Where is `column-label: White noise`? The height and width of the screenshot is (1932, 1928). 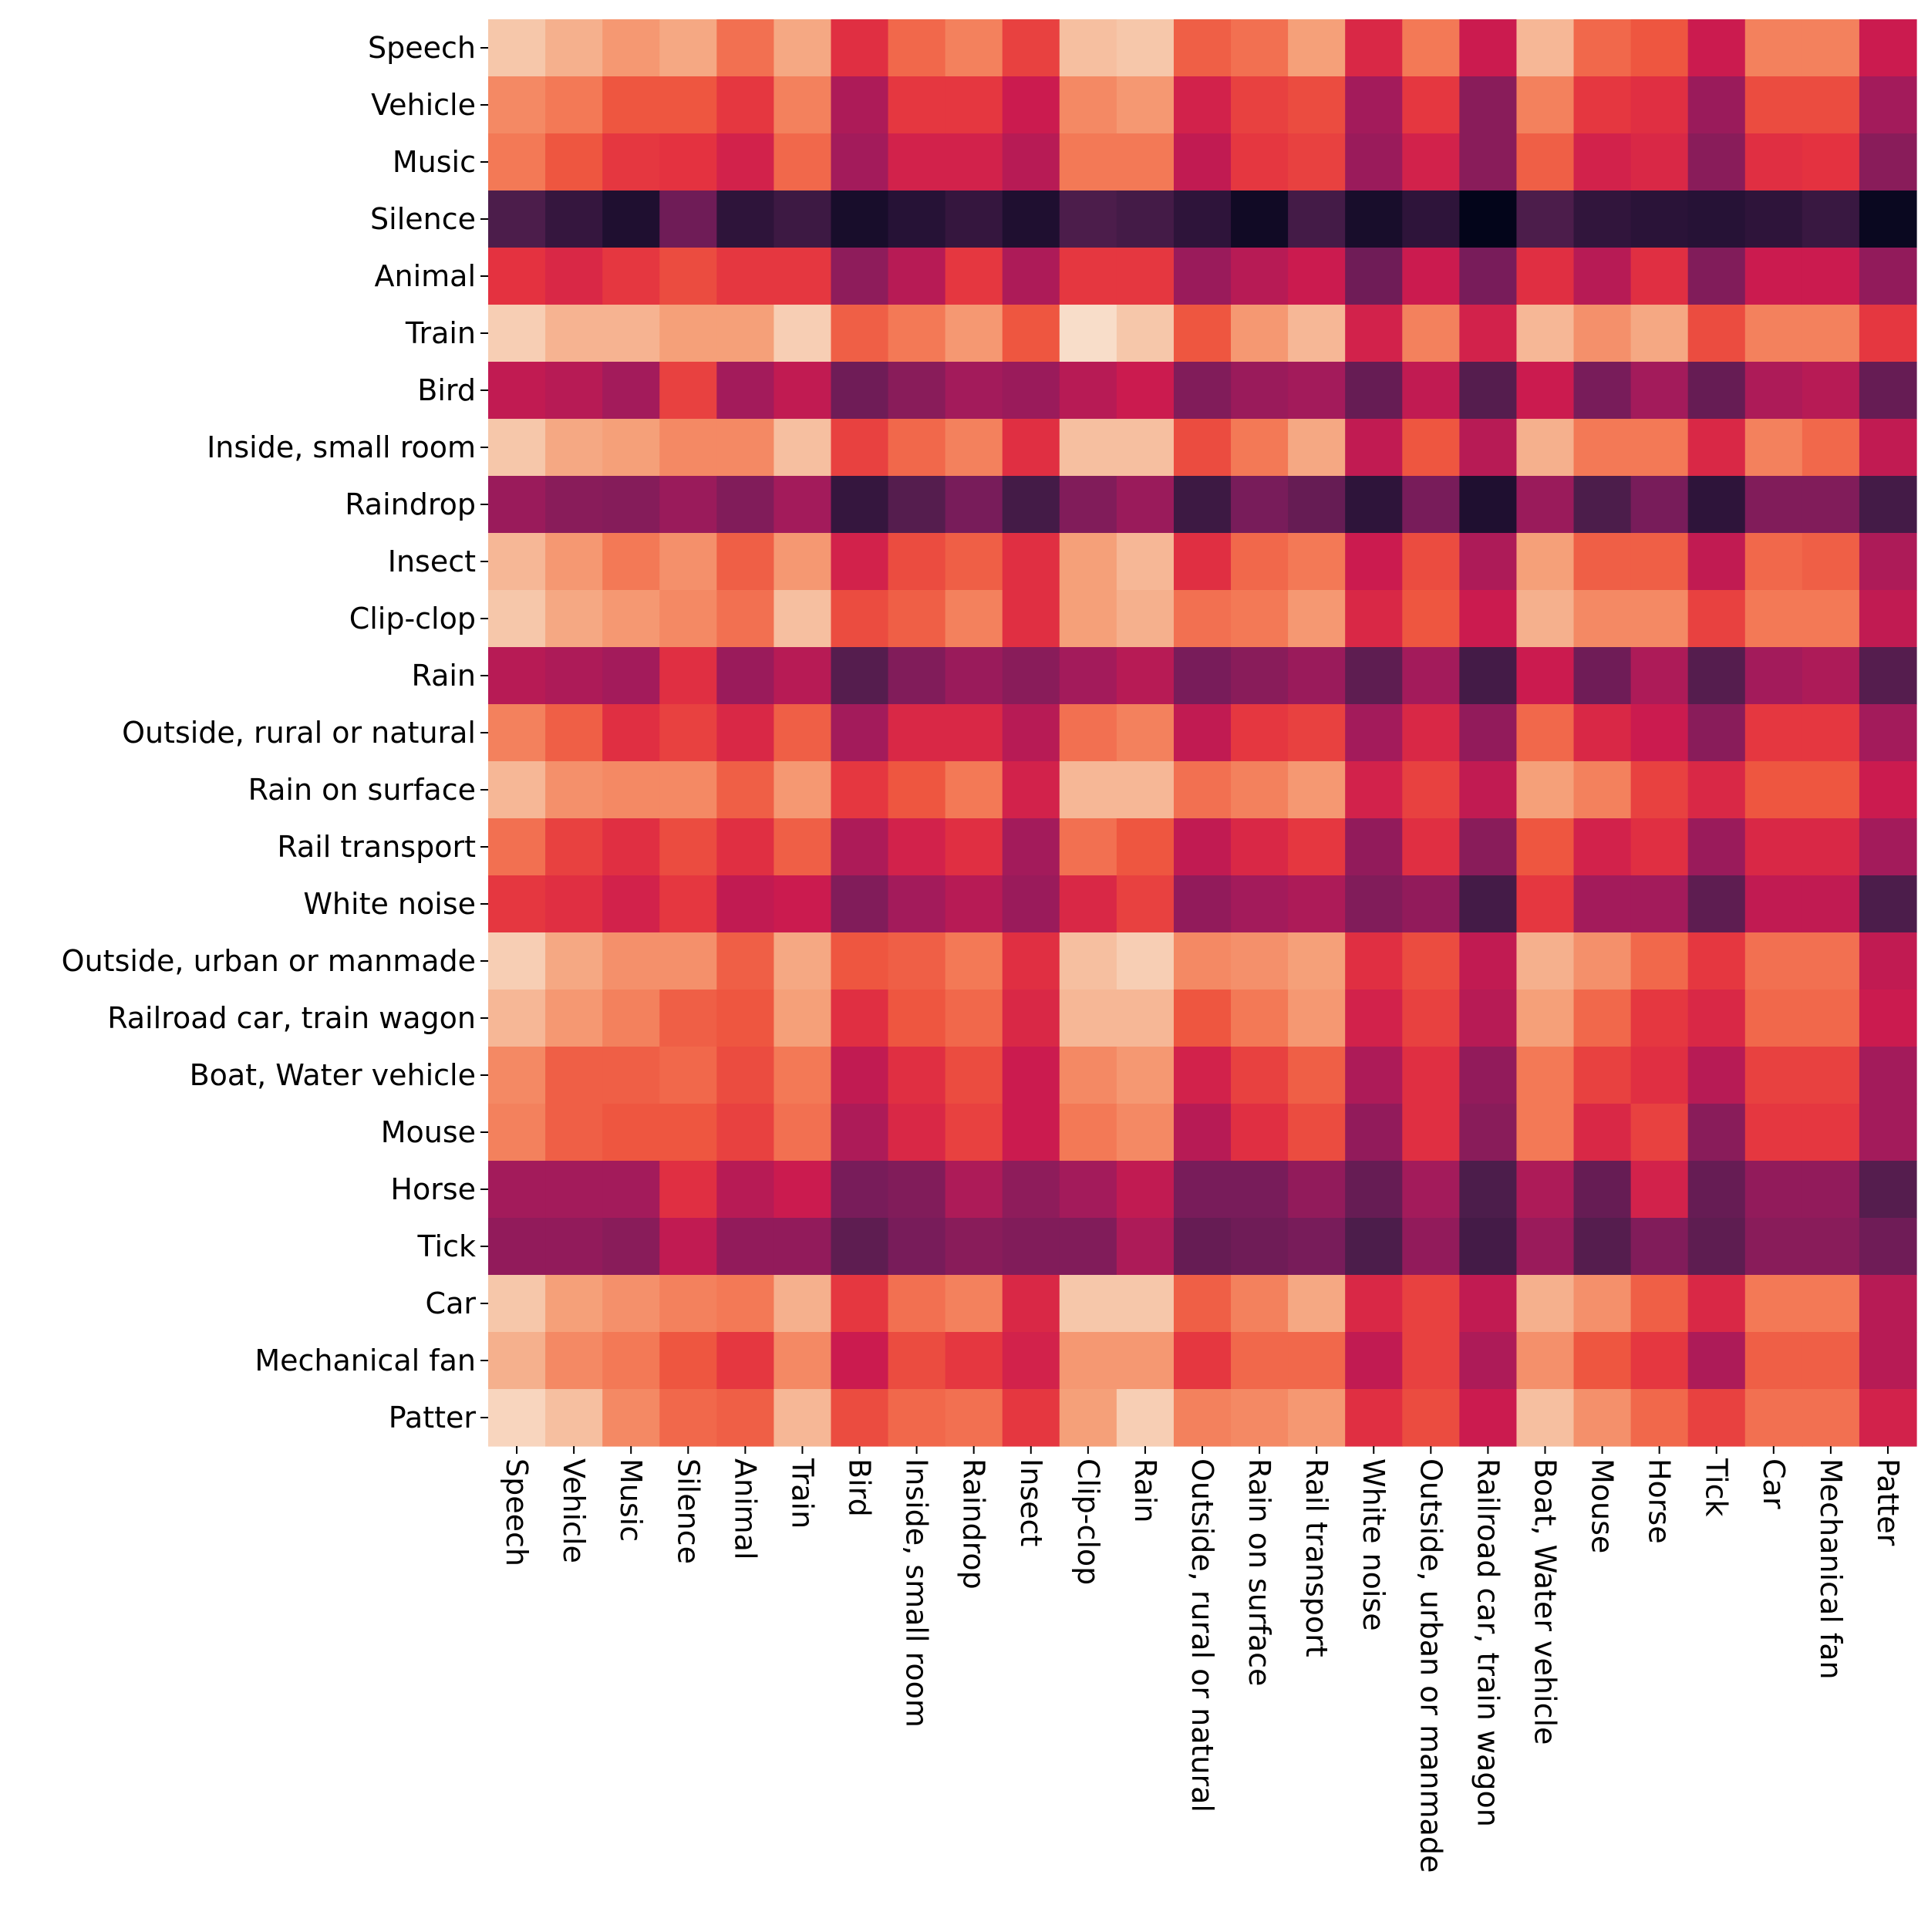
column-label: White noise is located at coordinates (1373, 1544).